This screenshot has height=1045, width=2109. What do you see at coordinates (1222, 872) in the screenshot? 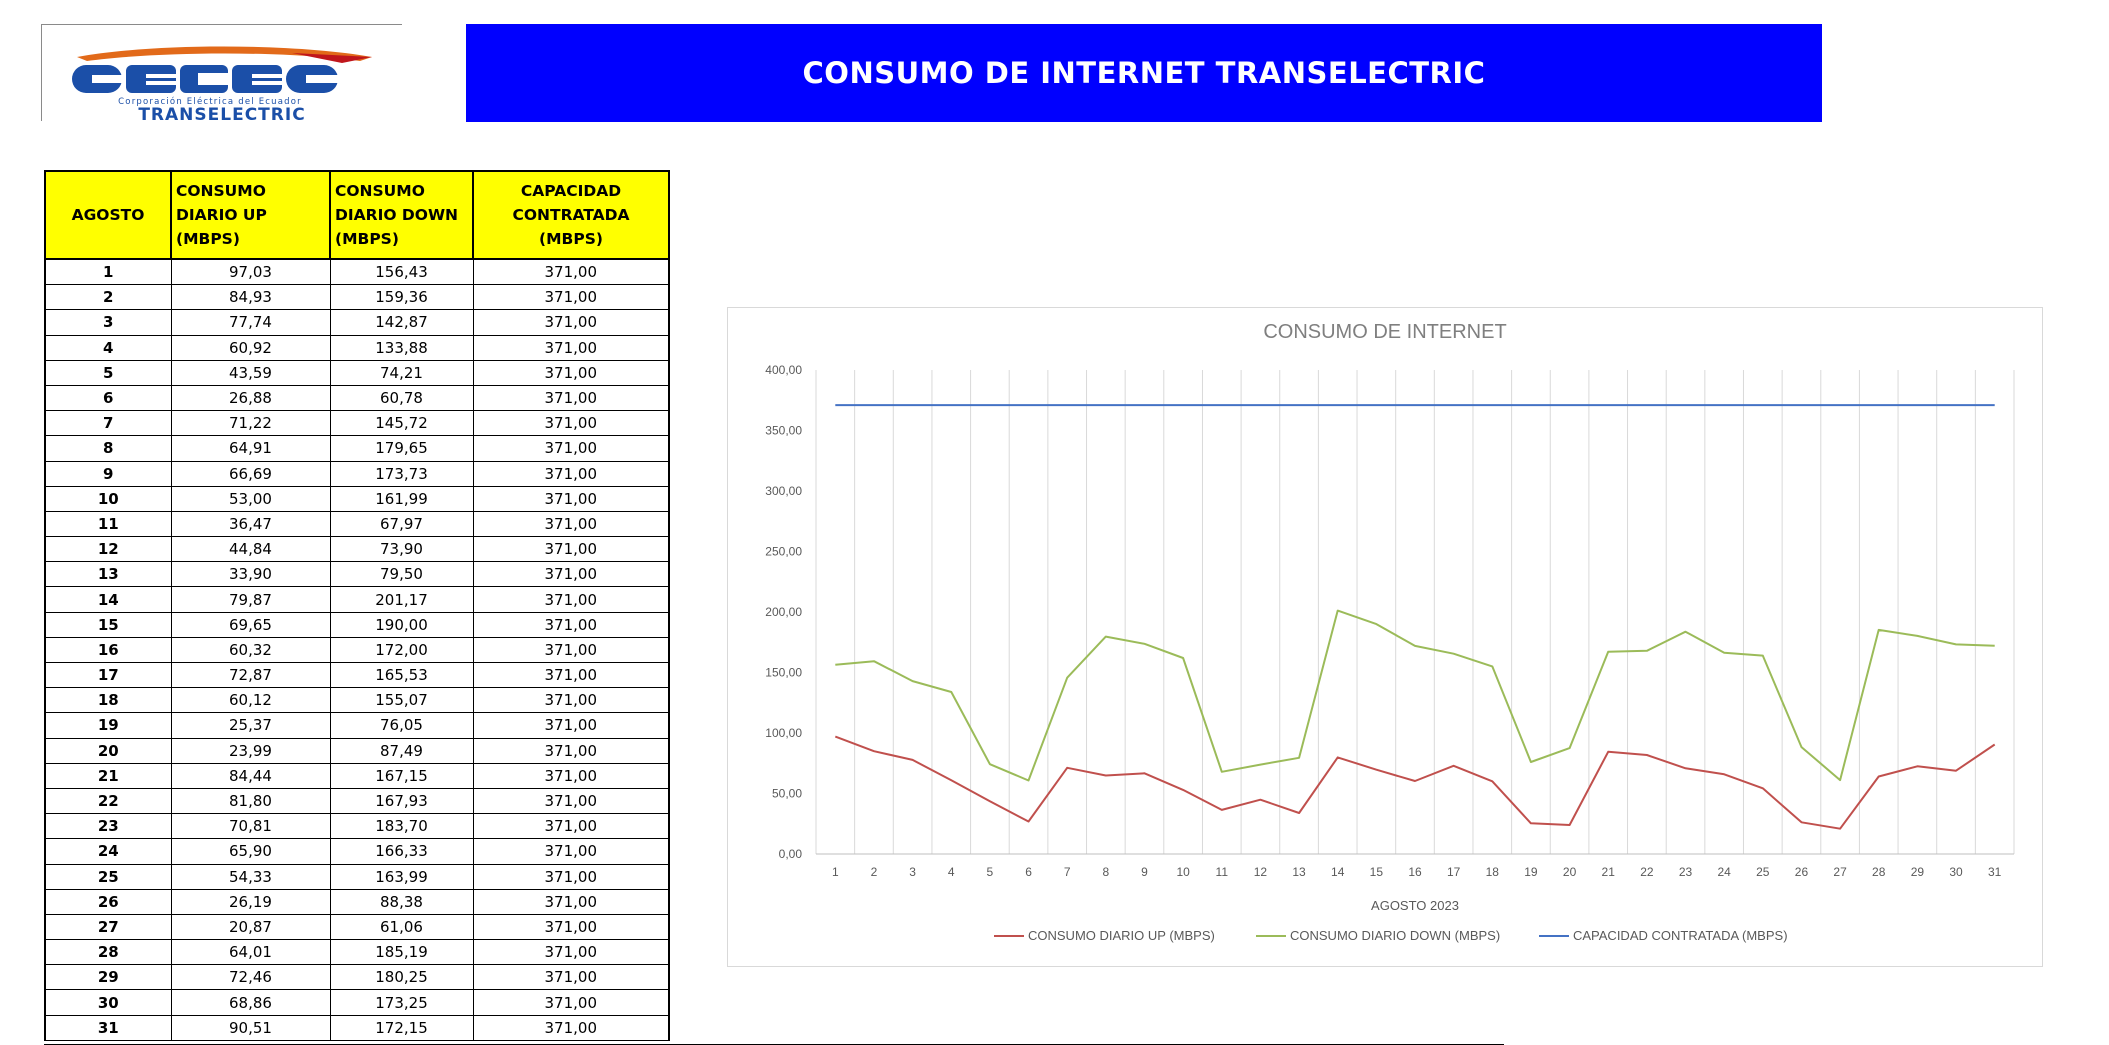
I see `x-tick-label: 11` at bounding box center [1222, 872].